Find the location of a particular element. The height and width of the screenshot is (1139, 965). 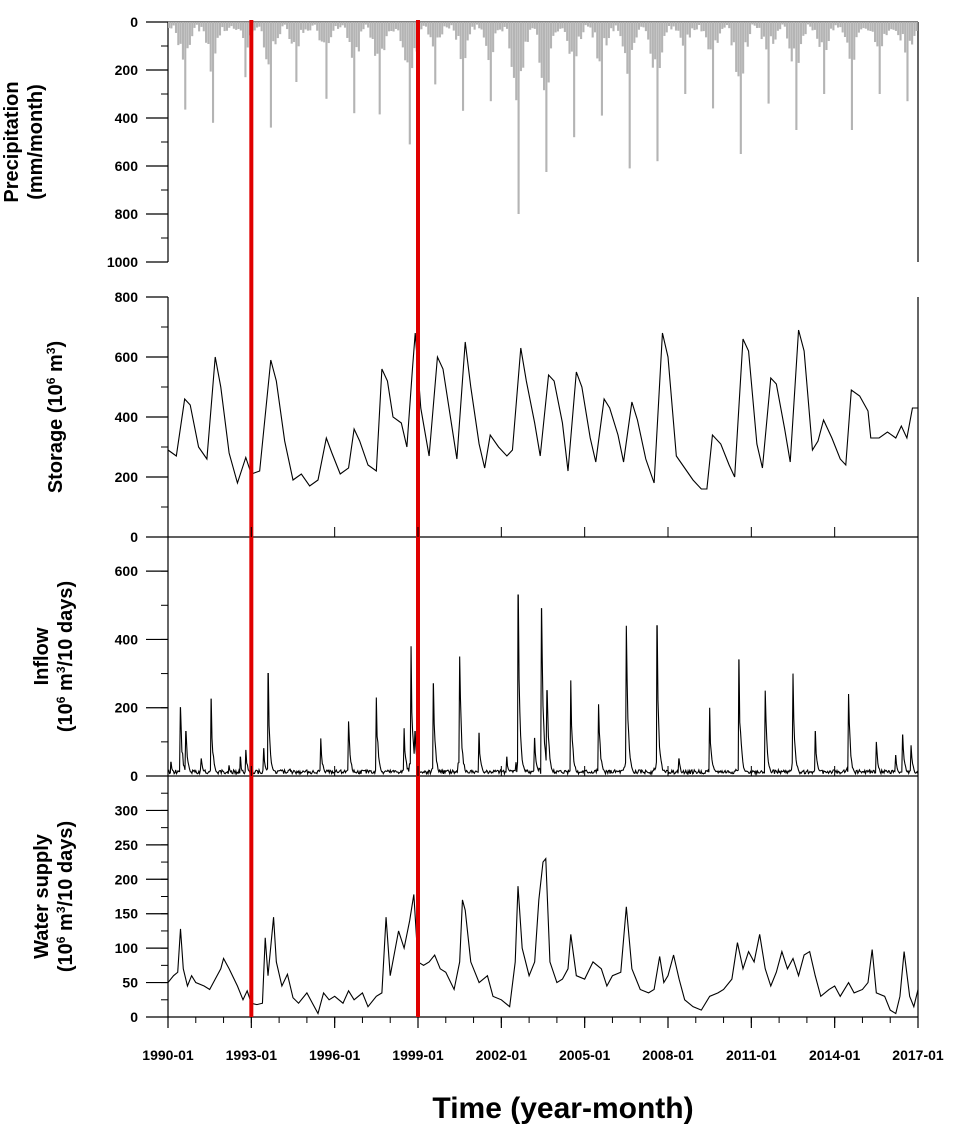

x-tick-label: 1990-01 is located at coordinates (168, 1055).